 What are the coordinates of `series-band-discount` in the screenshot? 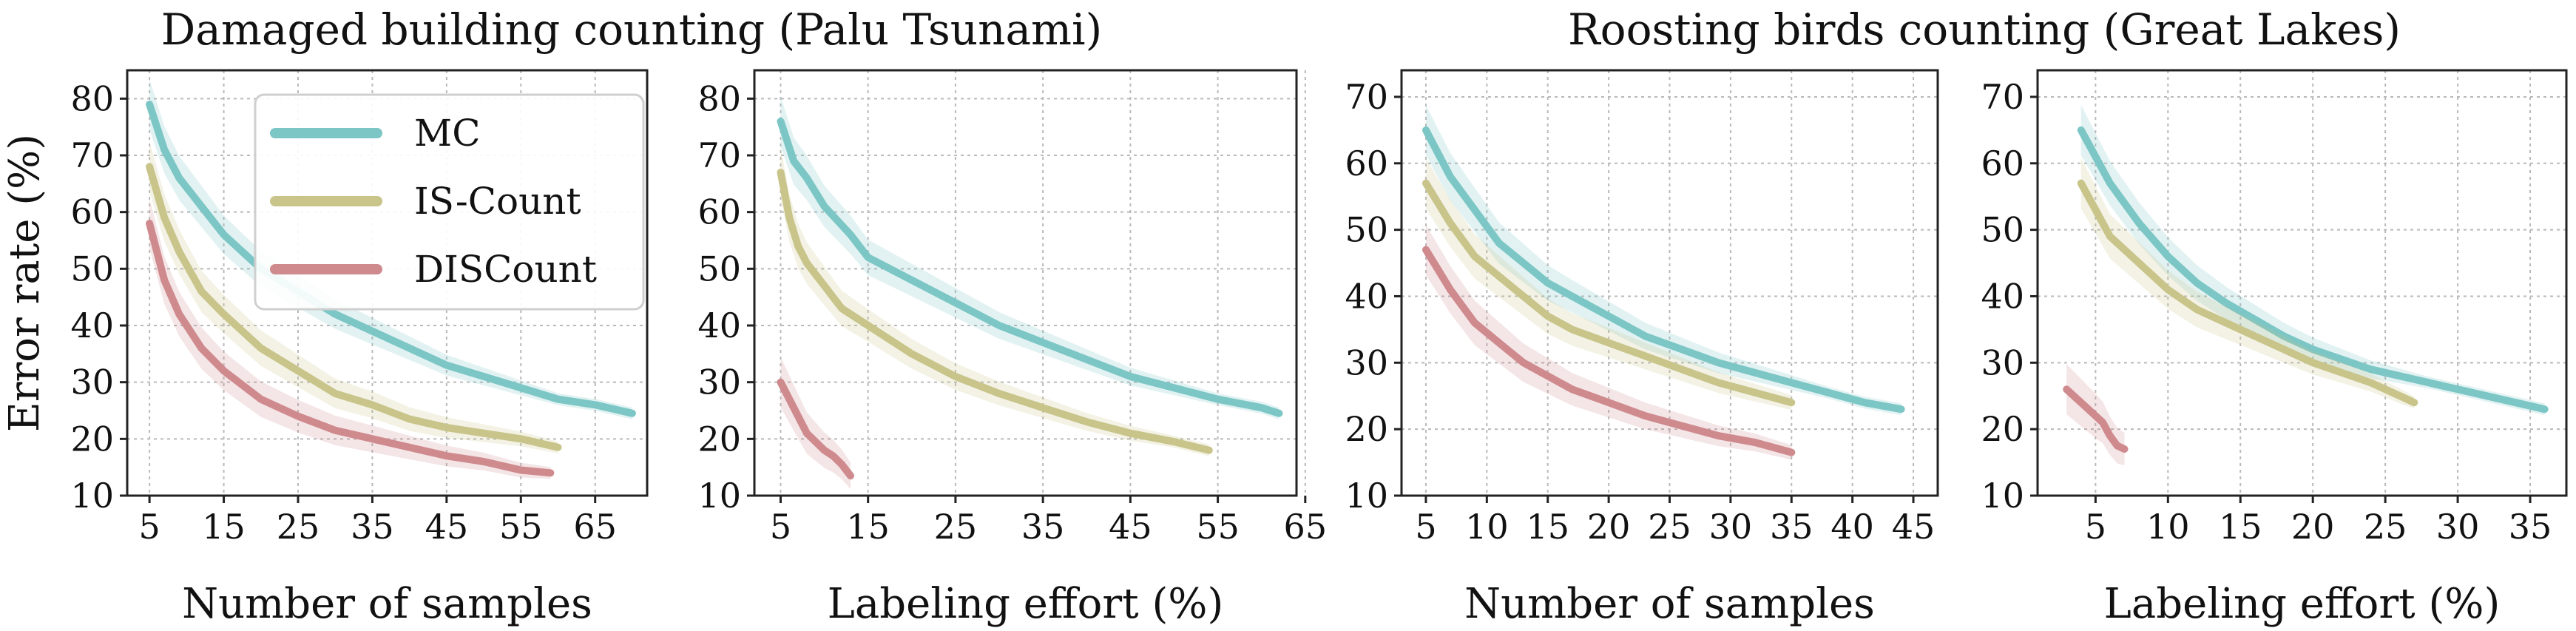 It's located at (350, 338).